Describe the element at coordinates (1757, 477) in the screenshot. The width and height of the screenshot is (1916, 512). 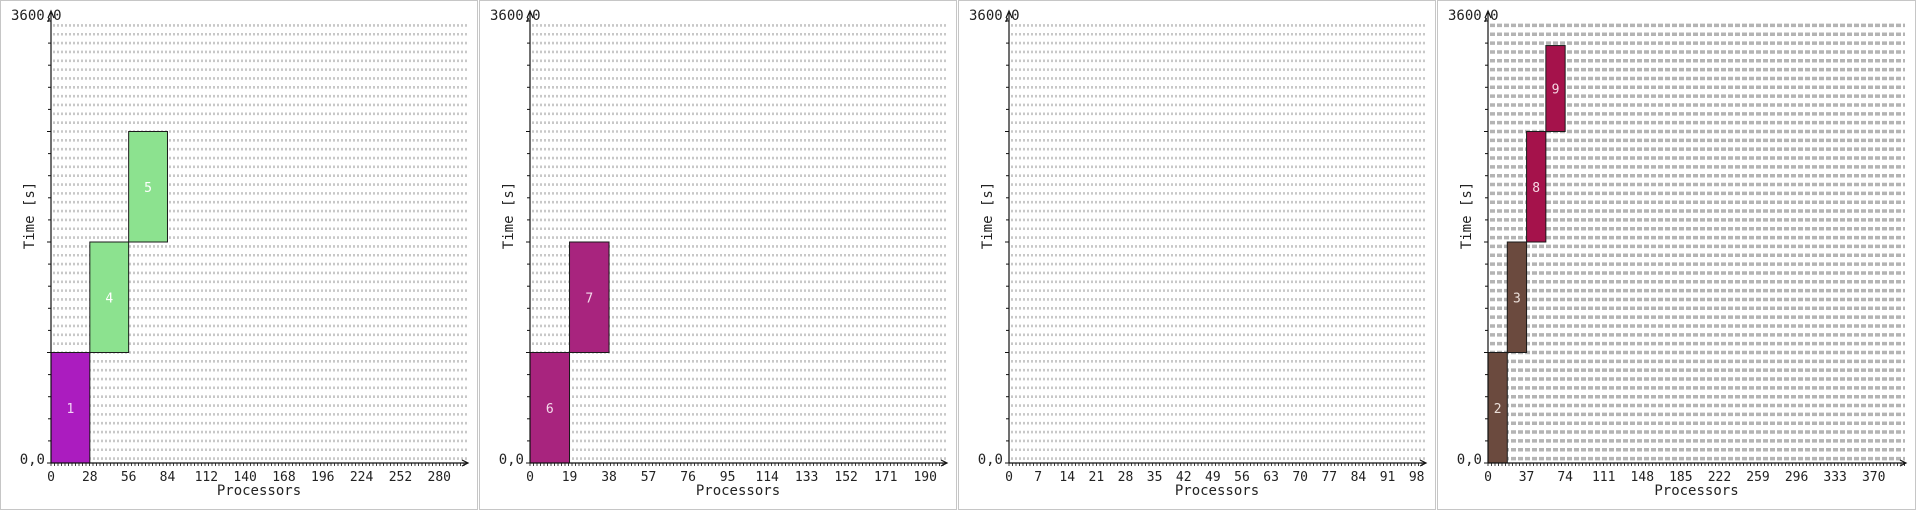
I see `x-tick-label: 259` at that location.